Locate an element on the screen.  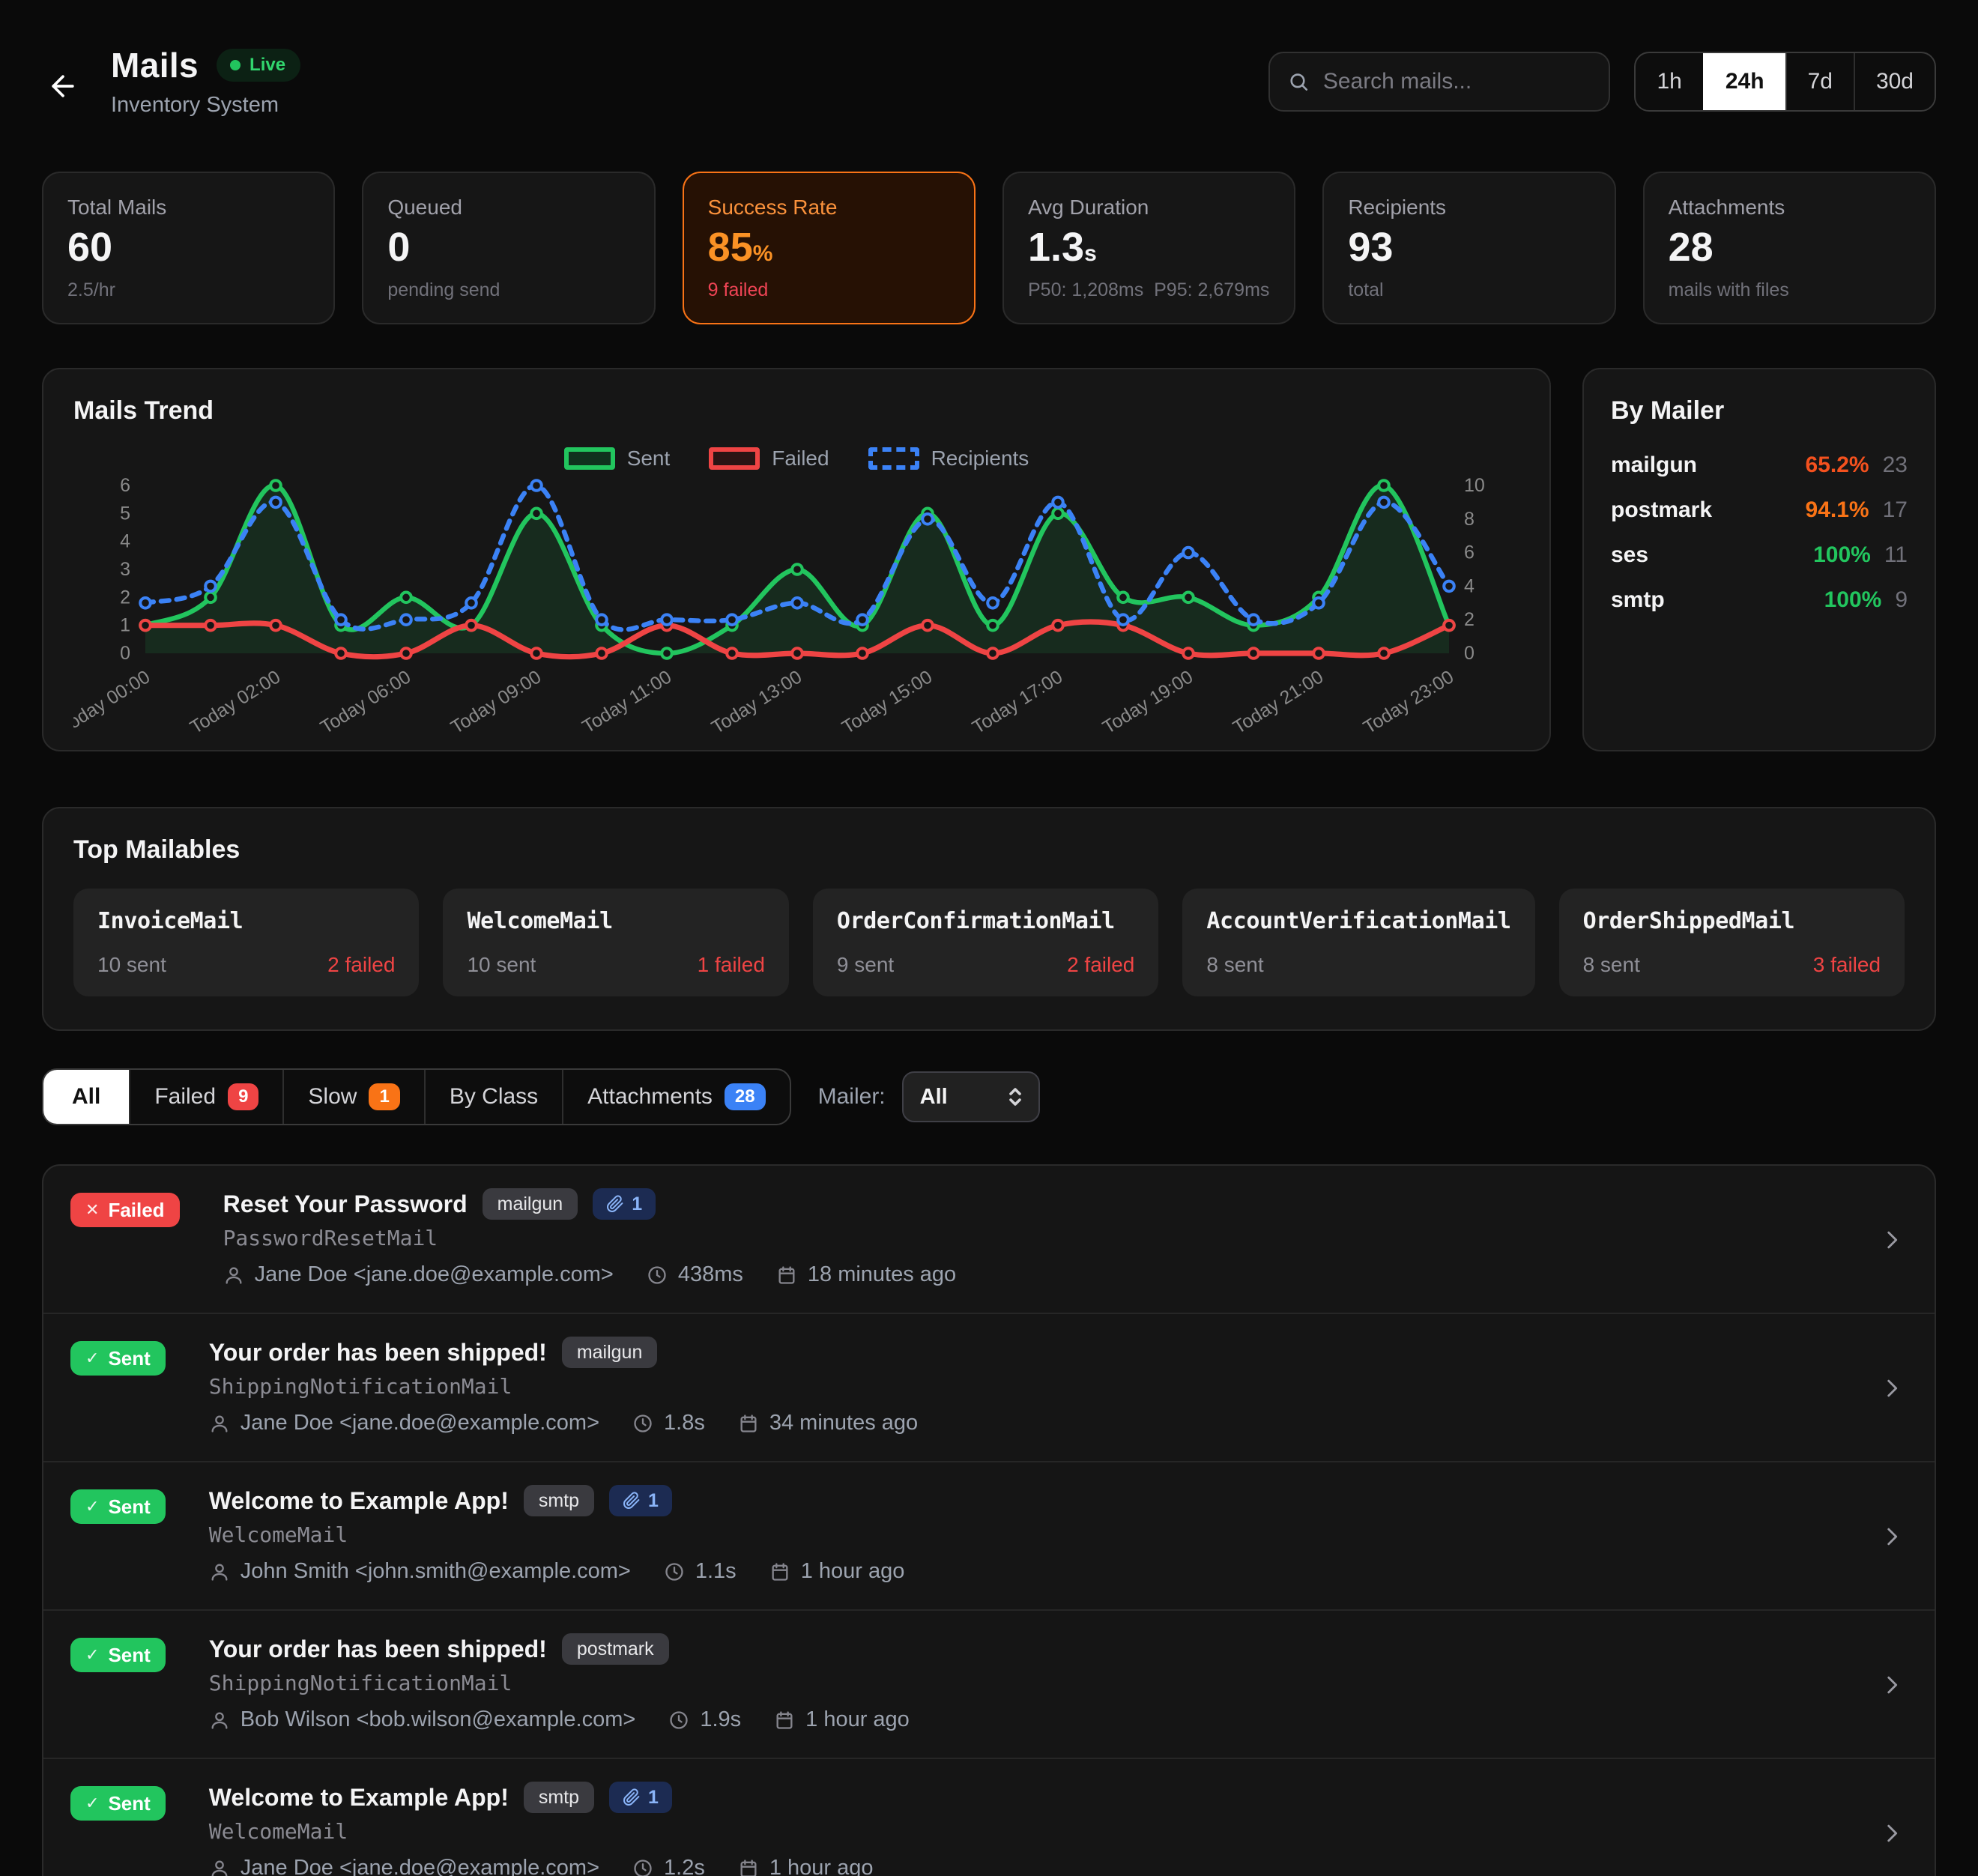
mailable-class: WelcomeMail is located at coordinates (278, 1534).